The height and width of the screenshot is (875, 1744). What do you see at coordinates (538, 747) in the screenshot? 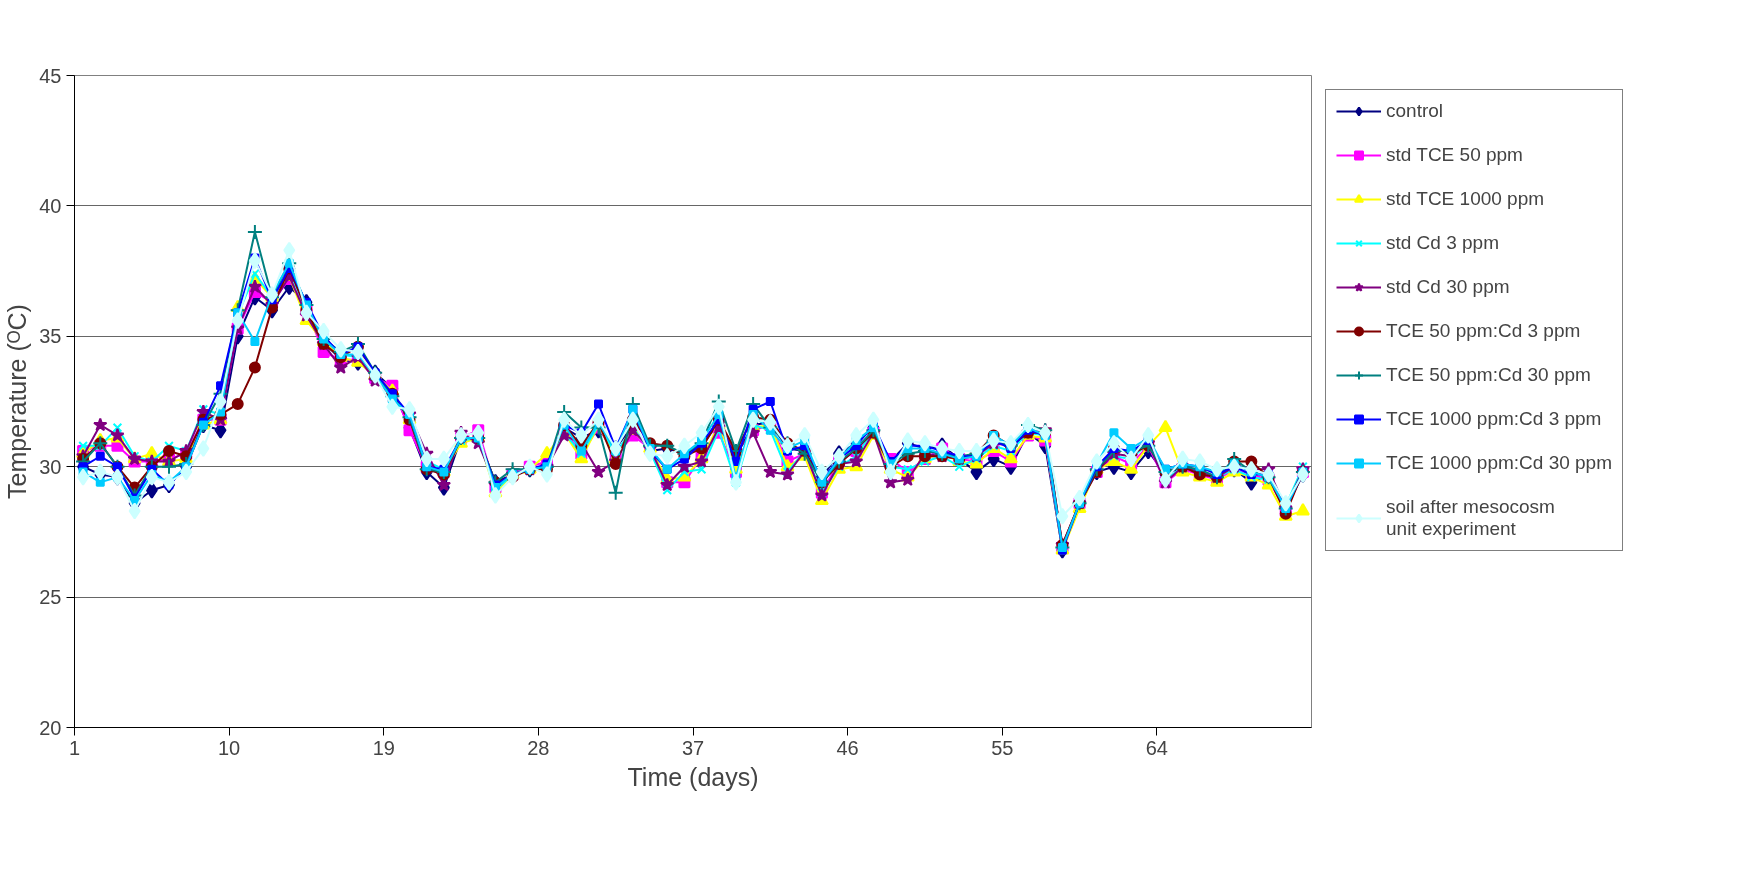
I see `x-tick-label: 28` at bounding box center [538, 747].